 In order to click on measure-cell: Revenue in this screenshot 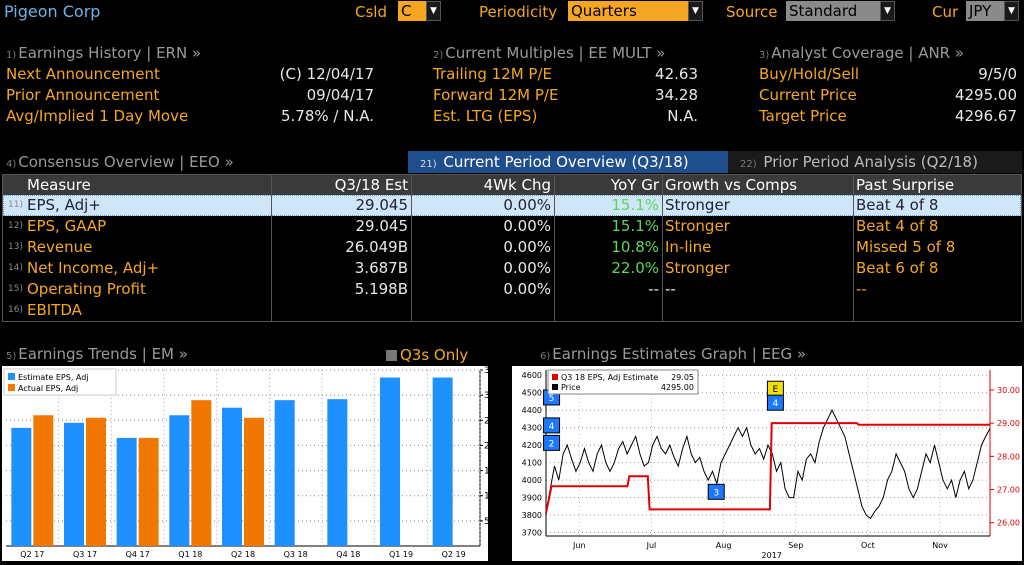, I will do `click(60, 247)`.